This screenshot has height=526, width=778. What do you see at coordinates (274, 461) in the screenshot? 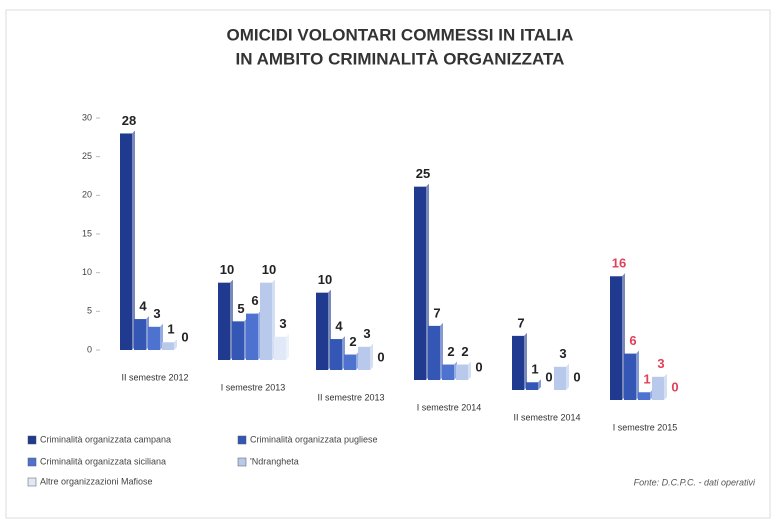
I see `legend-label: 'Ndrangheta` at bounding box center [274, 461].